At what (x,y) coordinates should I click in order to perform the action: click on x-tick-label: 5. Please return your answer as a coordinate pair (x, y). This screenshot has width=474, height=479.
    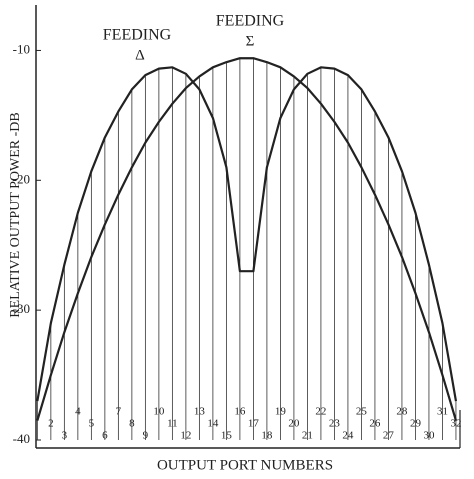
    Looking at the image, I should click on (92, 424).